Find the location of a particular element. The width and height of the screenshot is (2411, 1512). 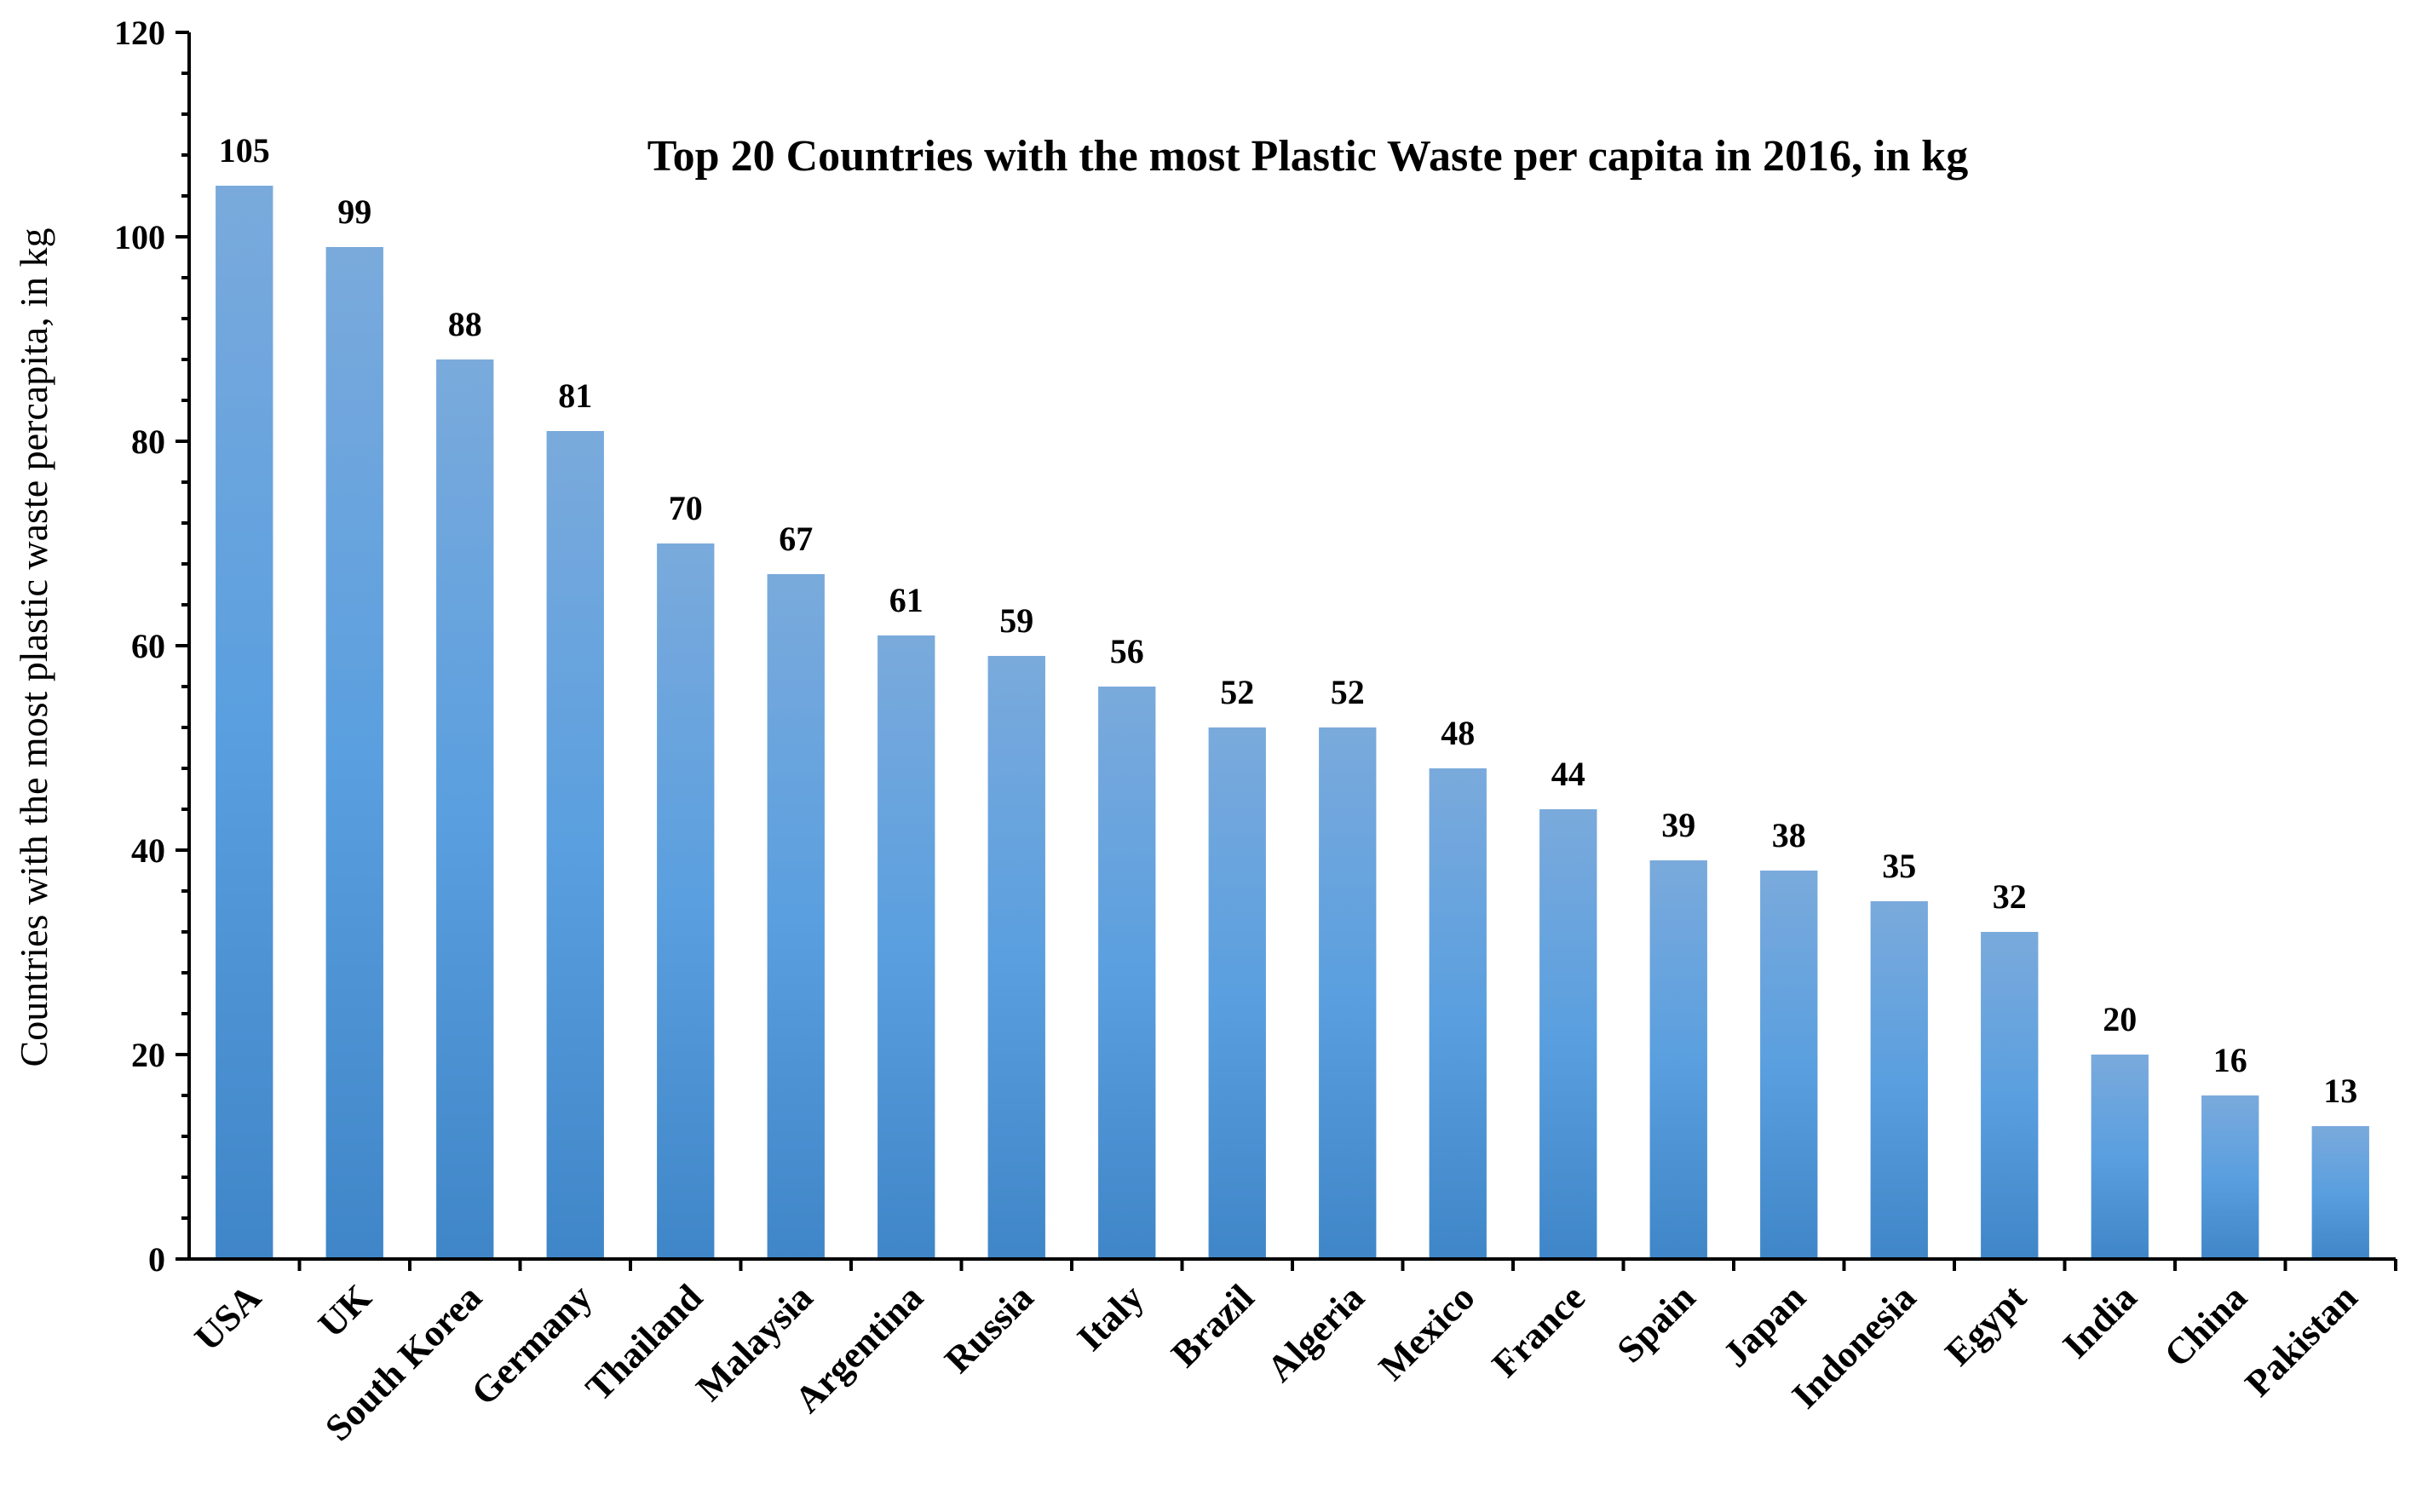

y-tick-label: 80 is located at coordinates (148, 442).